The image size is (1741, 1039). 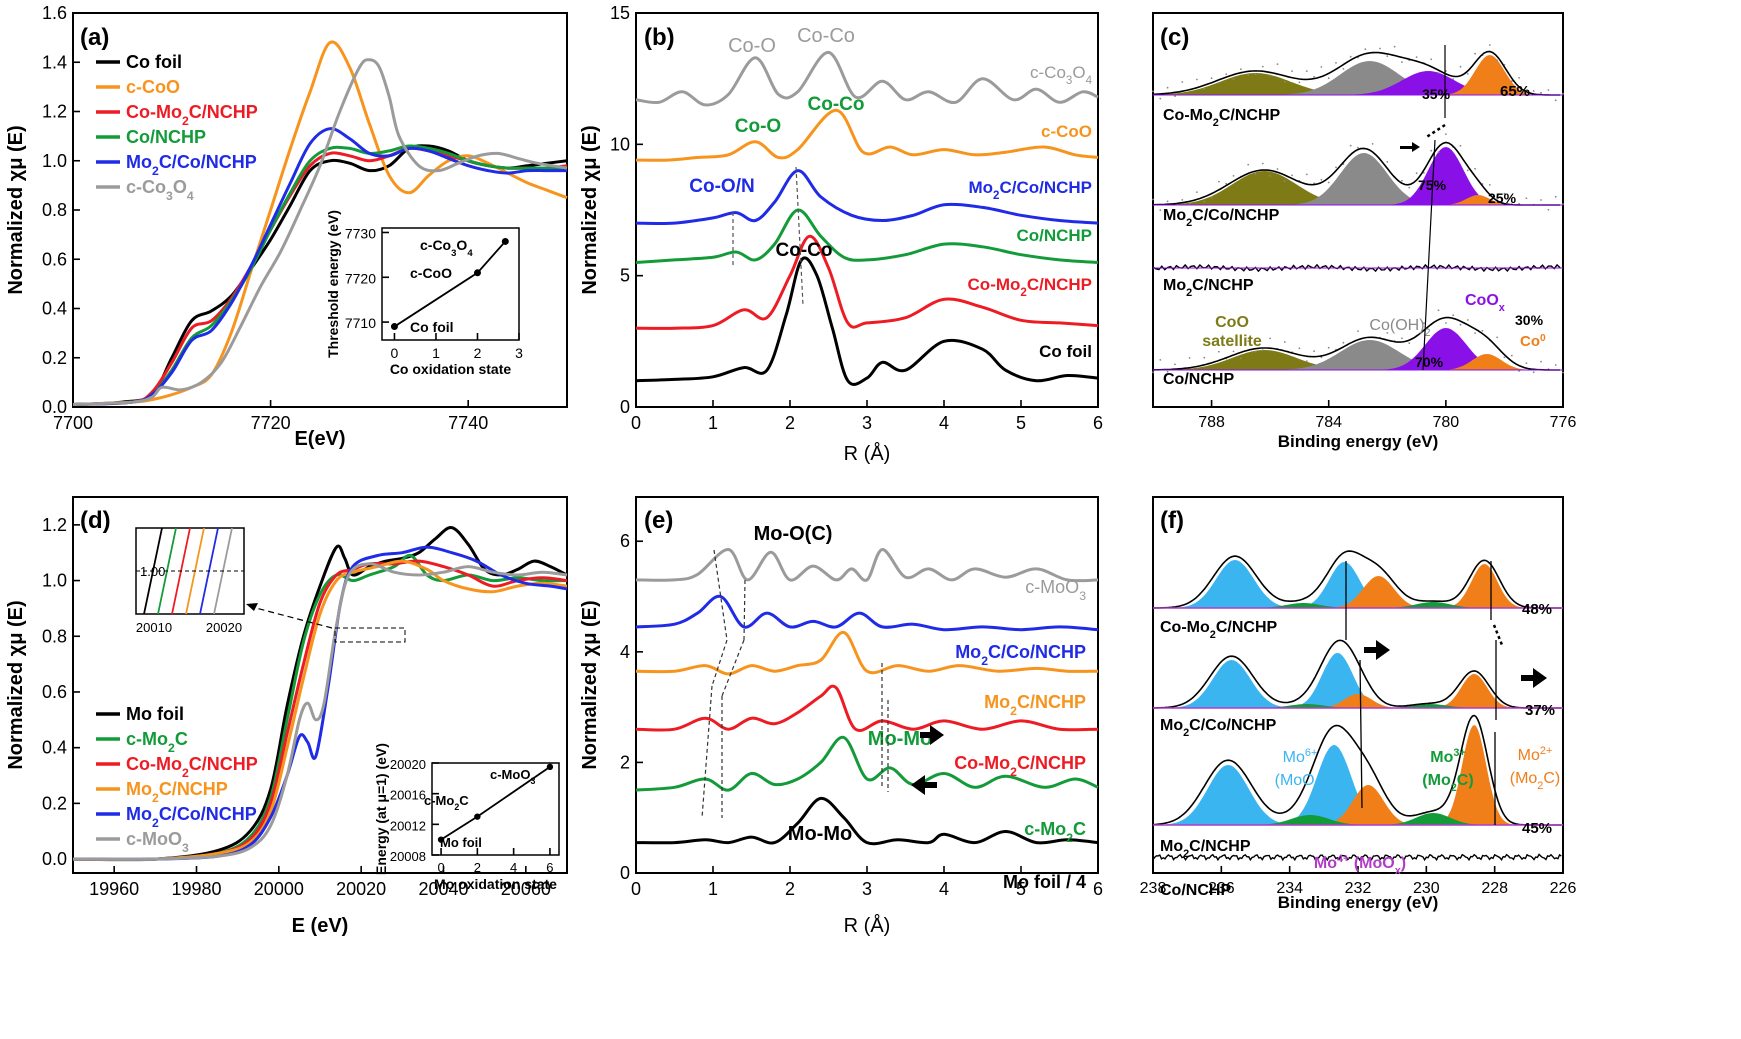 I want to click on annot: CoOx, so click(x=1485, y=303).